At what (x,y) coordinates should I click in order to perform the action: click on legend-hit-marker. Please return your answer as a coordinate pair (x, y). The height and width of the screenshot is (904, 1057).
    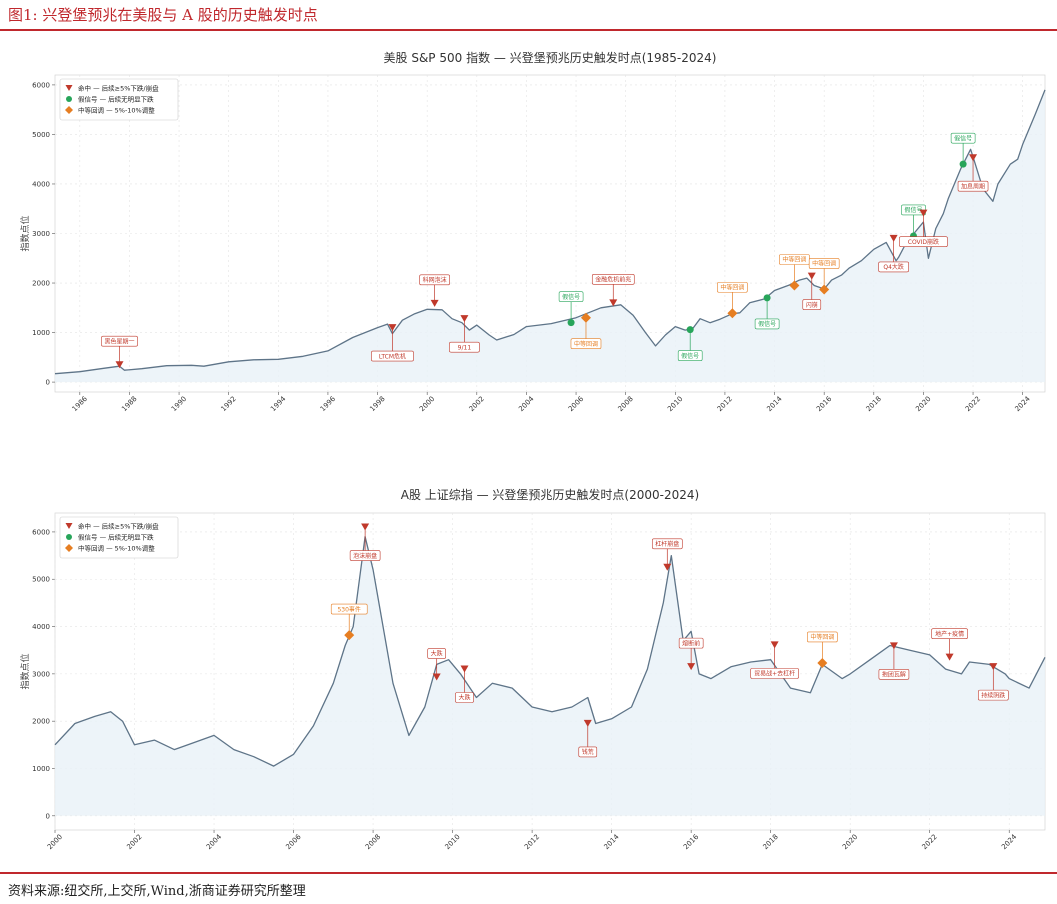
    Looking at the image, I should click on (69, 88).